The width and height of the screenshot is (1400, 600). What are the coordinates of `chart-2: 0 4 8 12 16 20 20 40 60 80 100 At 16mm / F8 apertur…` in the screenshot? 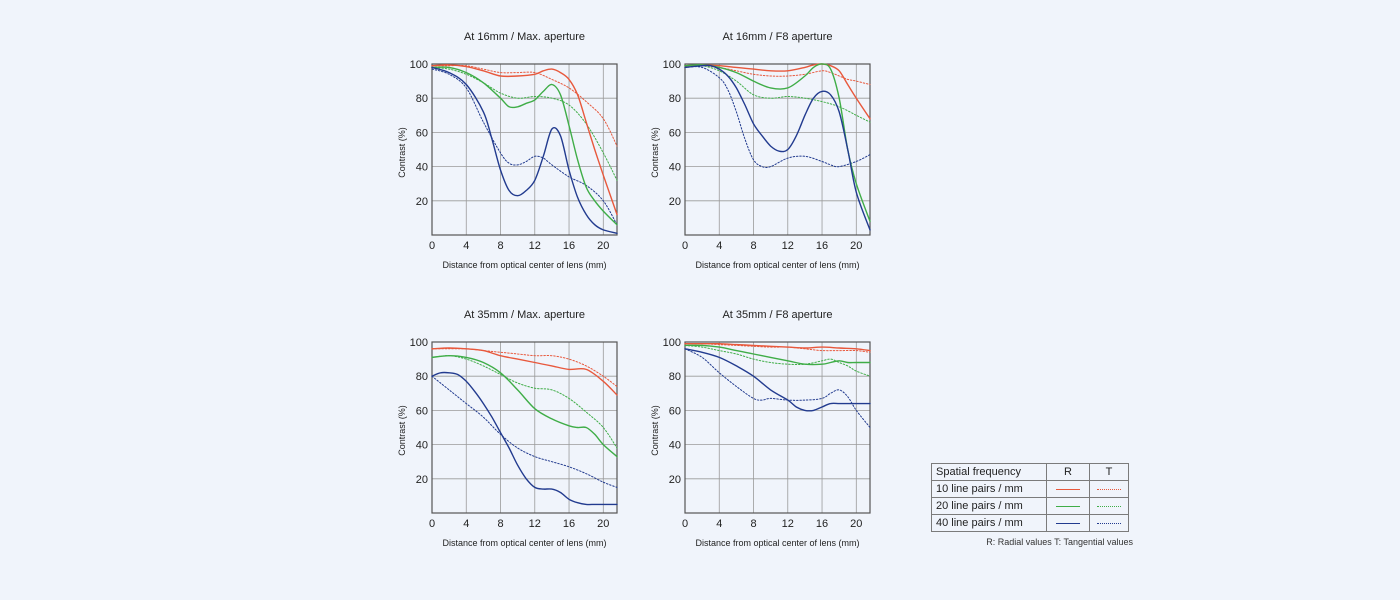 It's located at (760, 150).